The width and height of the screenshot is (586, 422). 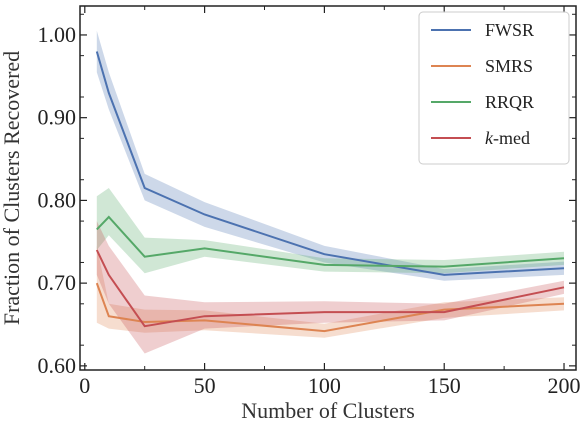 What do you see at coordinates (57, 34) in the screenshot?
I see `y-tick-label: 1.00` at bounding box center [57, 34].